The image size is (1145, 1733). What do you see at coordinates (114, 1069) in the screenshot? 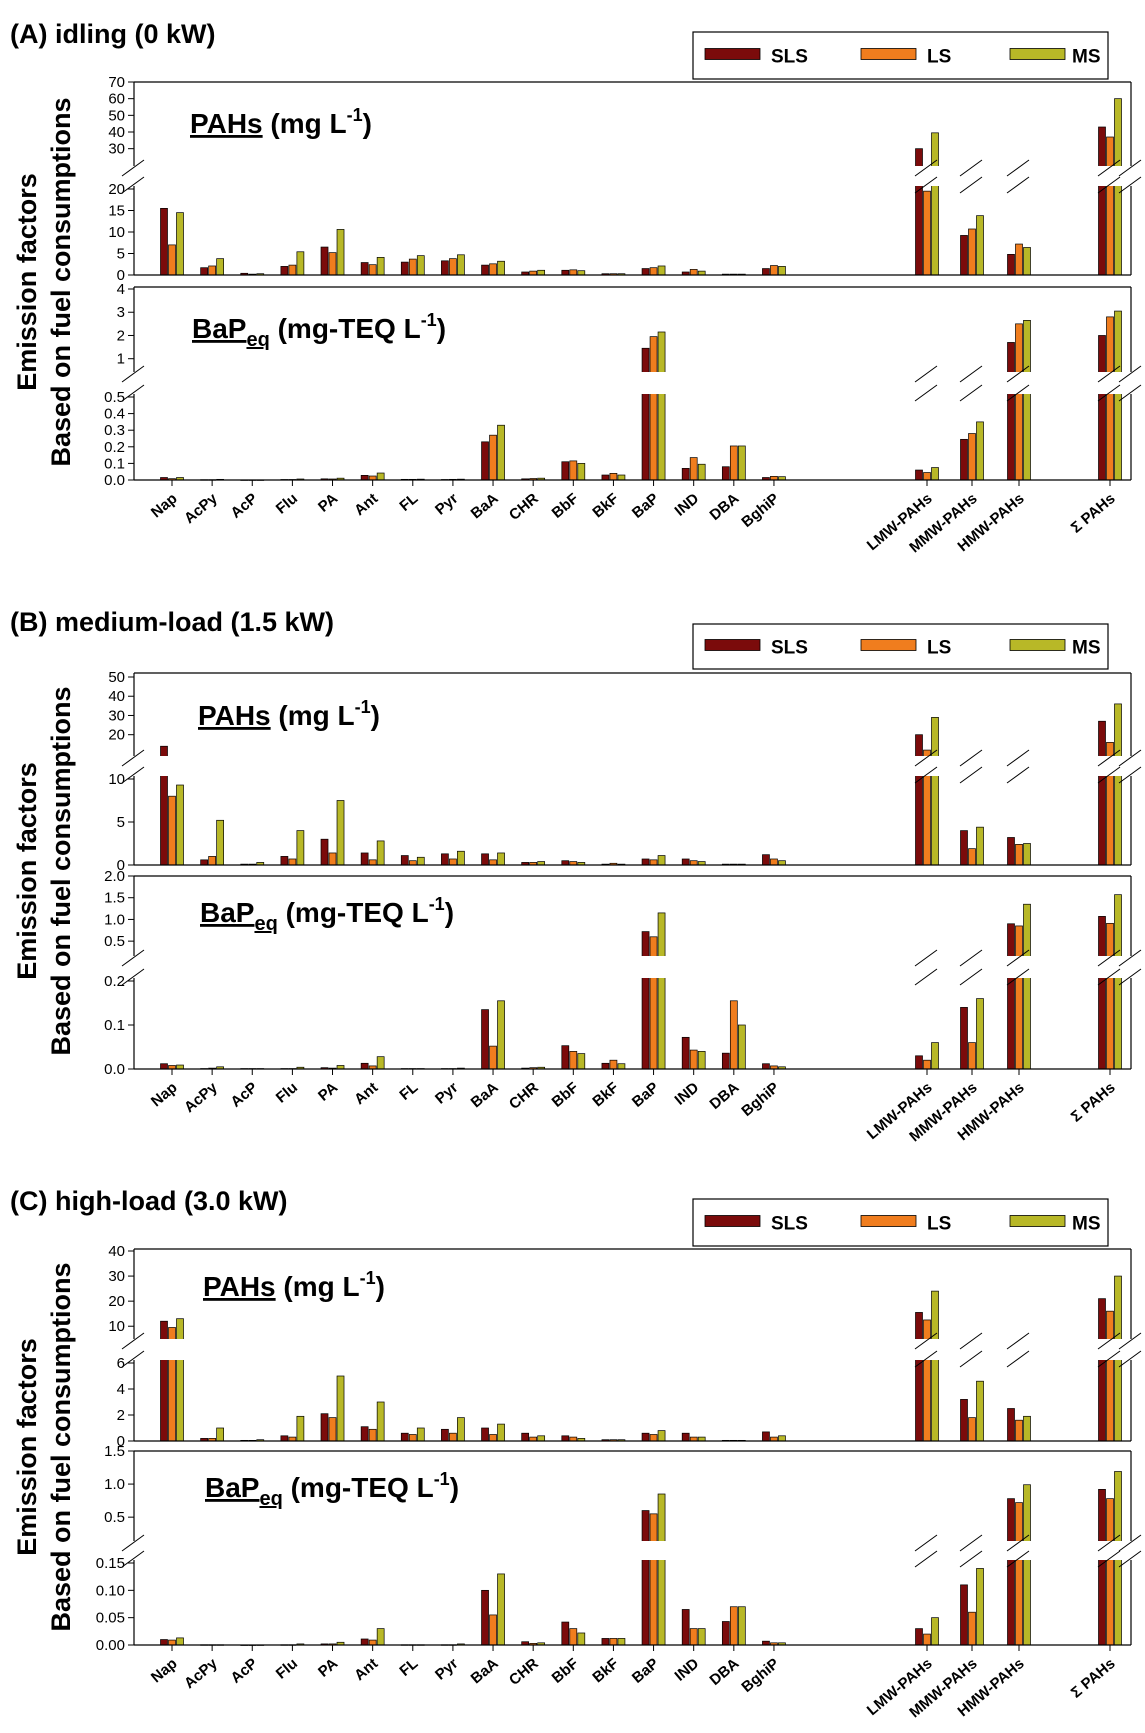
I see `lower-tick-label: 0.0` at bounding box center [114, 1069].